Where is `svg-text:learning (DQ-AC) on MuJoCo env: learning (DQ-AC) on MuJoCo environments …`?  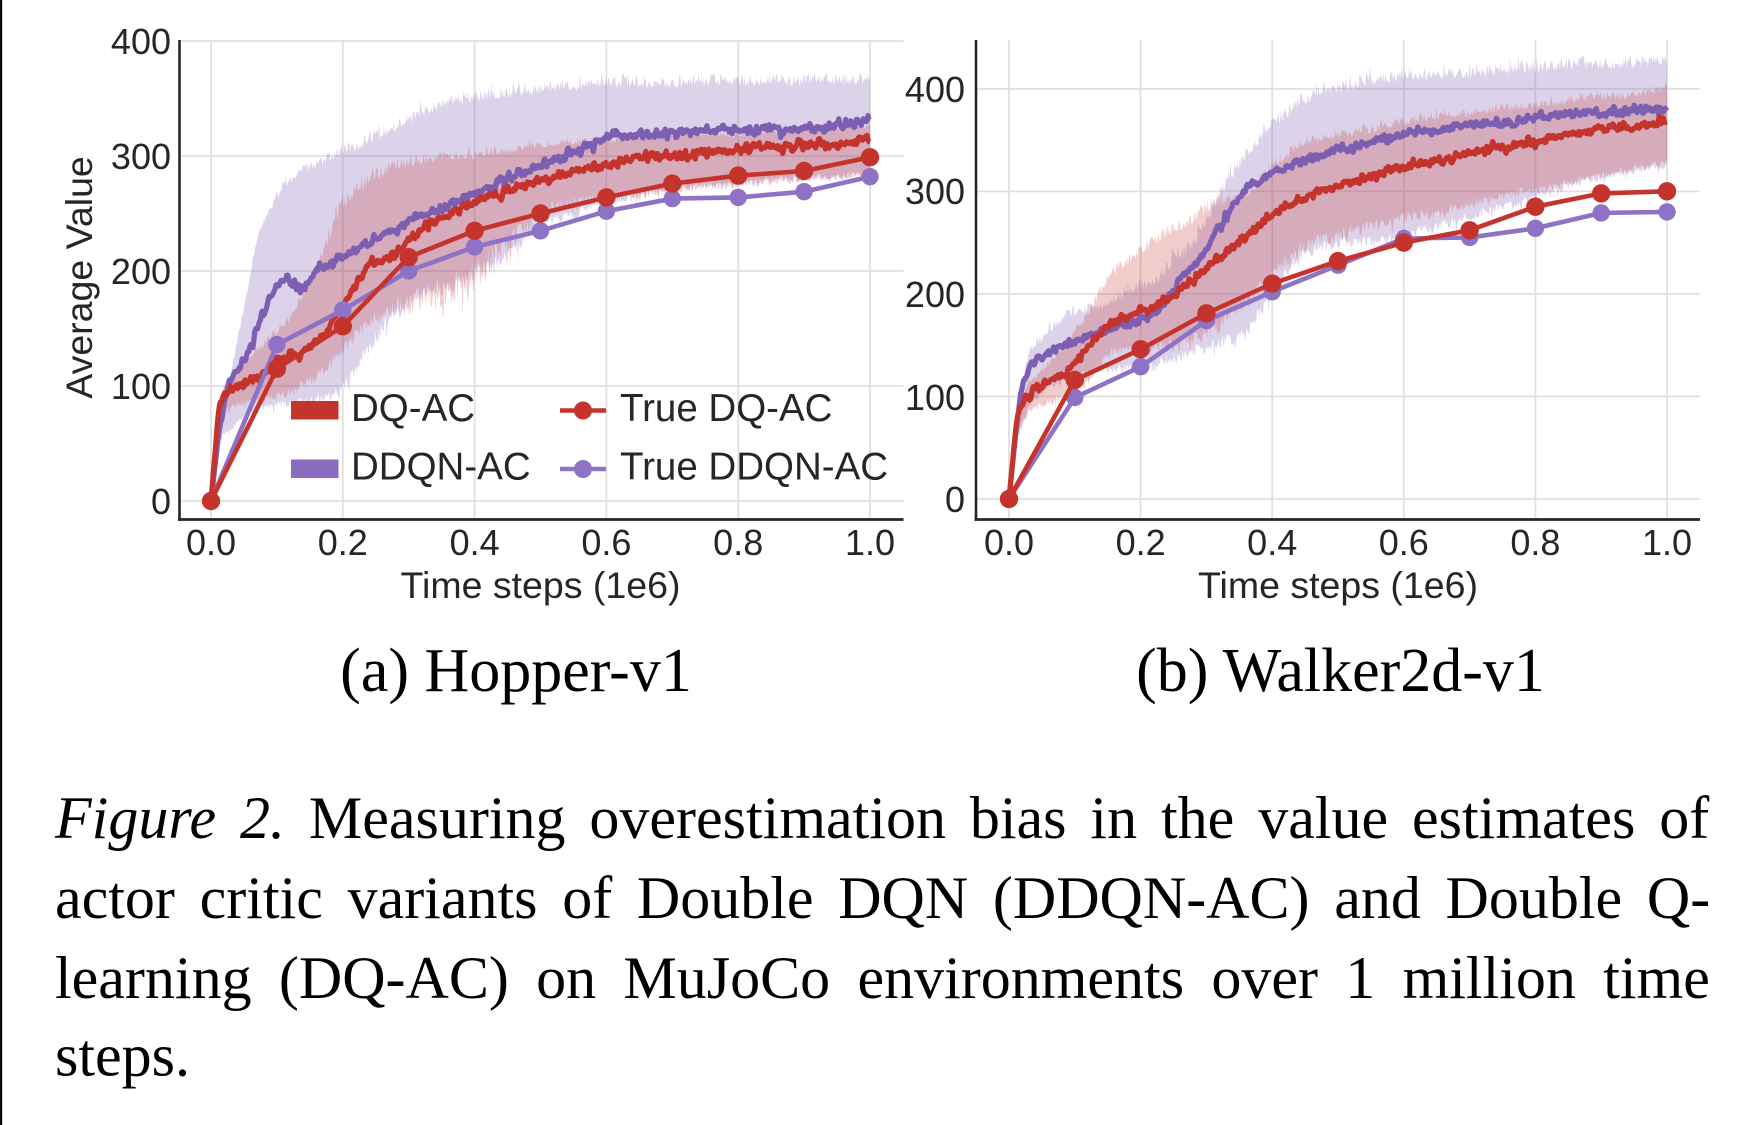 svg-text:learning (DQ-AC) on MuJoCo env: learning (DQ-AC) on MuJoCo environments … is located at coordinates (882, 978).